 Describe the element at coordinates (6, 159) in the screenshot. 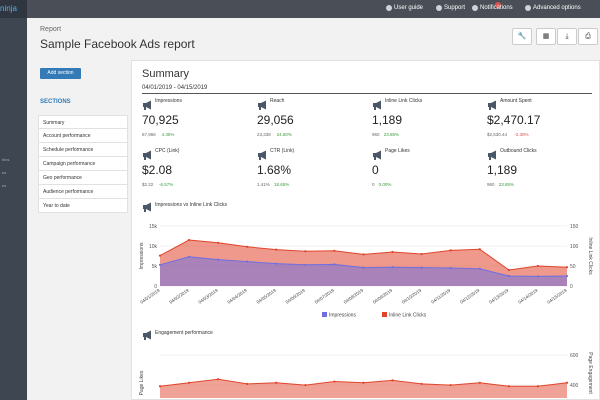

I see `left-nav-item: trics` at that location.